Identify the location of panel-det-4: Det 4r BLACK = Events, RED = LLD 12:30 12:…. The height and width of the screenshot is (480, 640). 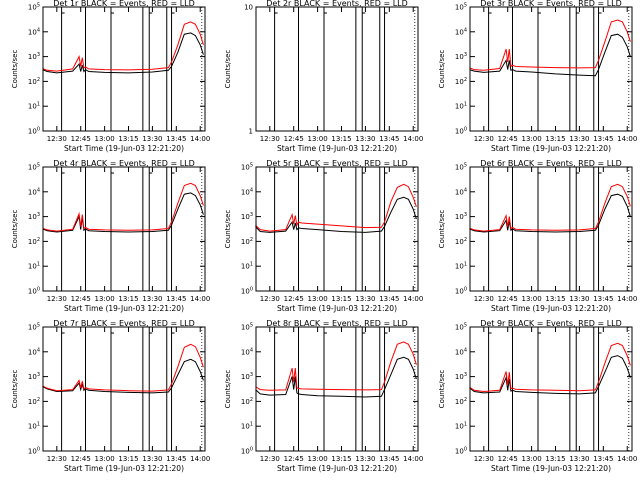
(110, 236).